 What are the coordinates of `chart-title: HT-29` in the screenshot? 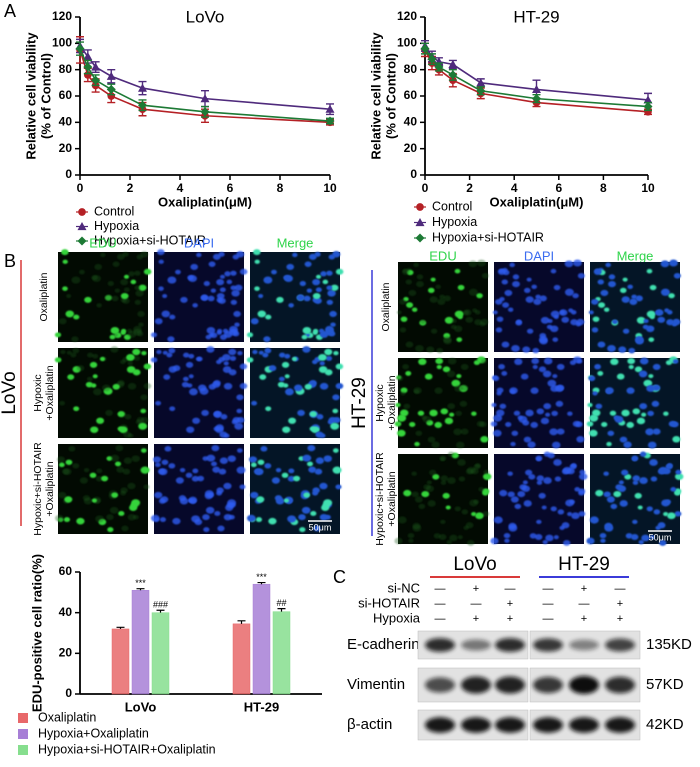 It's located at (536, 16).